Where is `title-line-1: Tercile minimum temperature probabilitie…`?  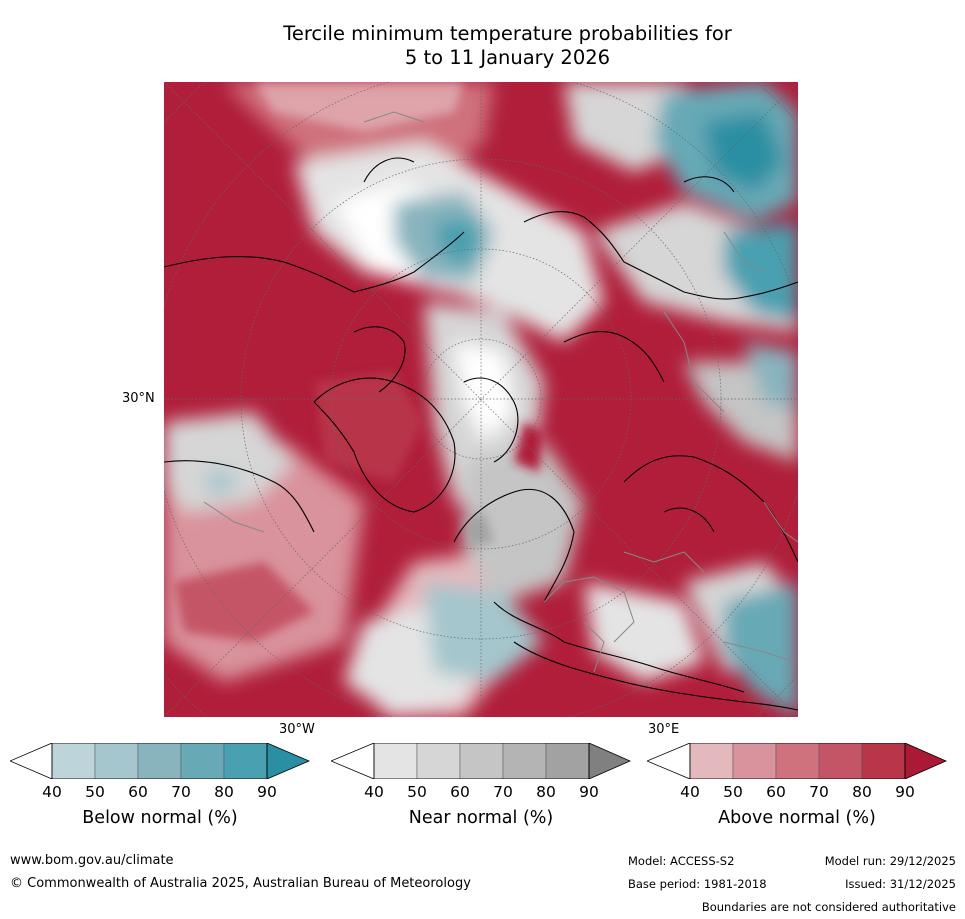 title-line-1: Tercile minimum temperature probabilitie… is located at coordinates (507, 33).